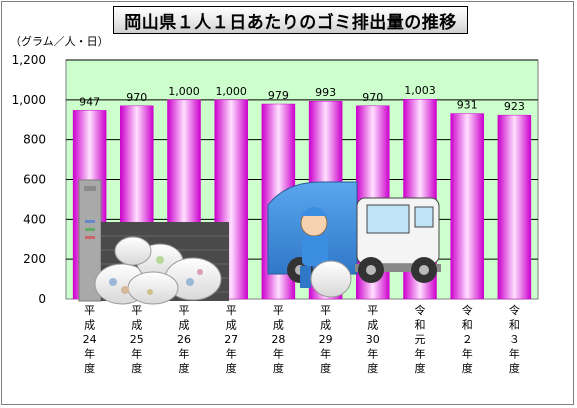 Image resolution: width=577 pixels, height=408 pixels. What do you see at coordinates (467, 105) in the screenshot?
I see `data-label: 931` at bounding box center [467, 105].